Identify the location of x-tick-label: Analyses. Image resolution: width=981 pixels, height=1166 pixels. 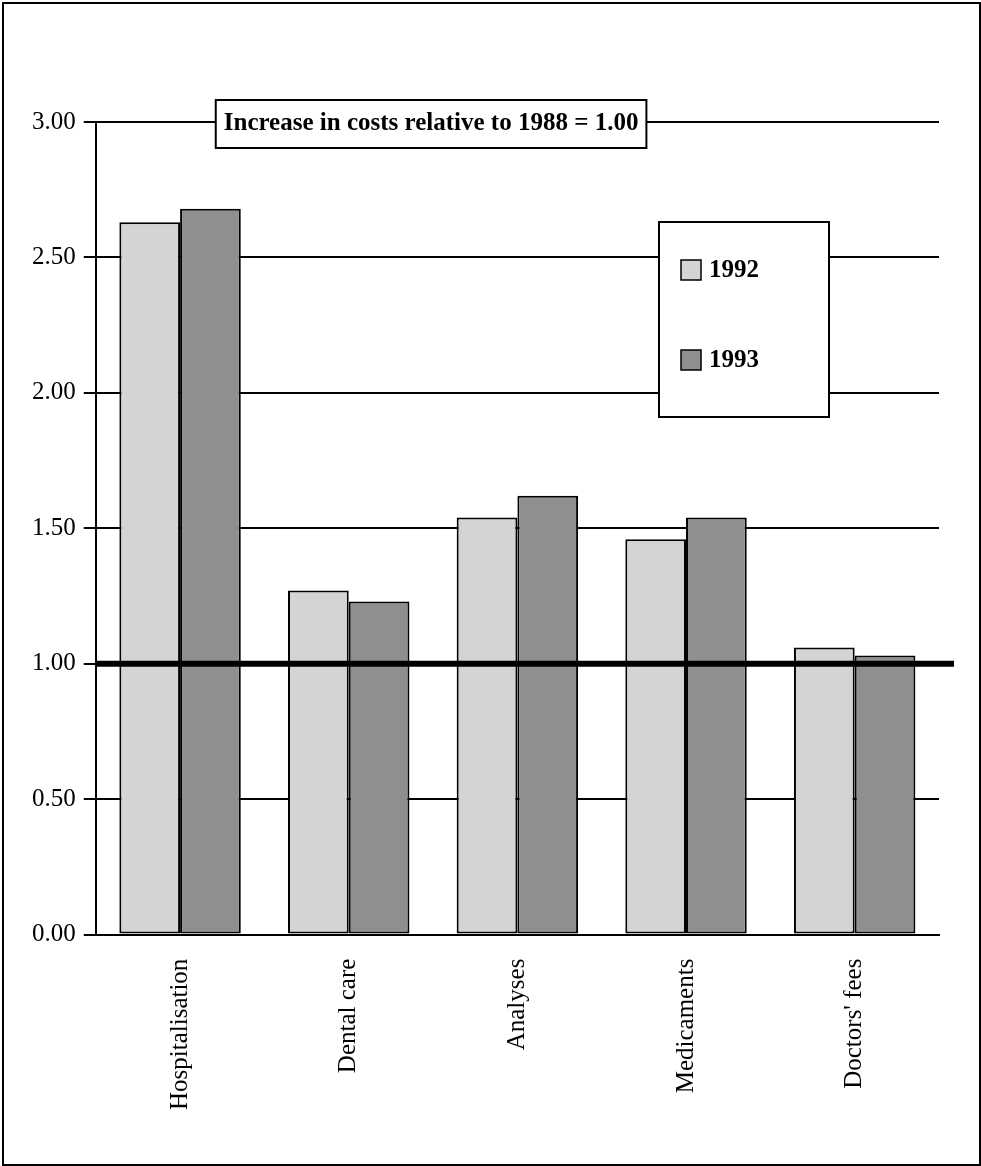
(515, 1004).